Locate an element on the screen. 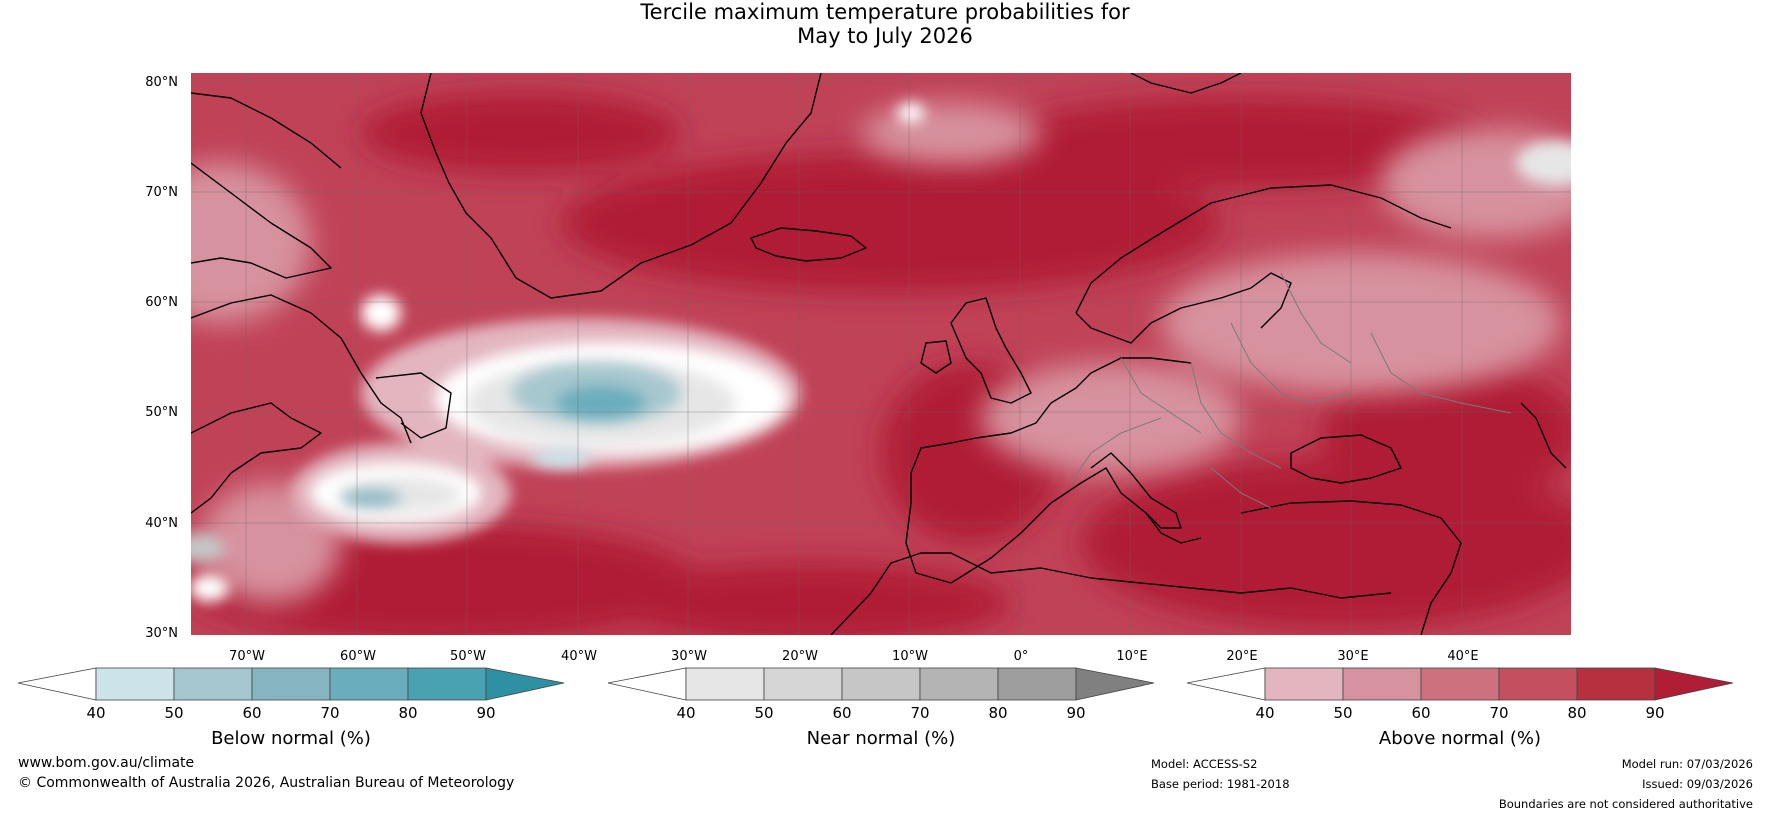 This screenshot has height=816, width=1770. country-borders is located at coordinates (1291, 390).